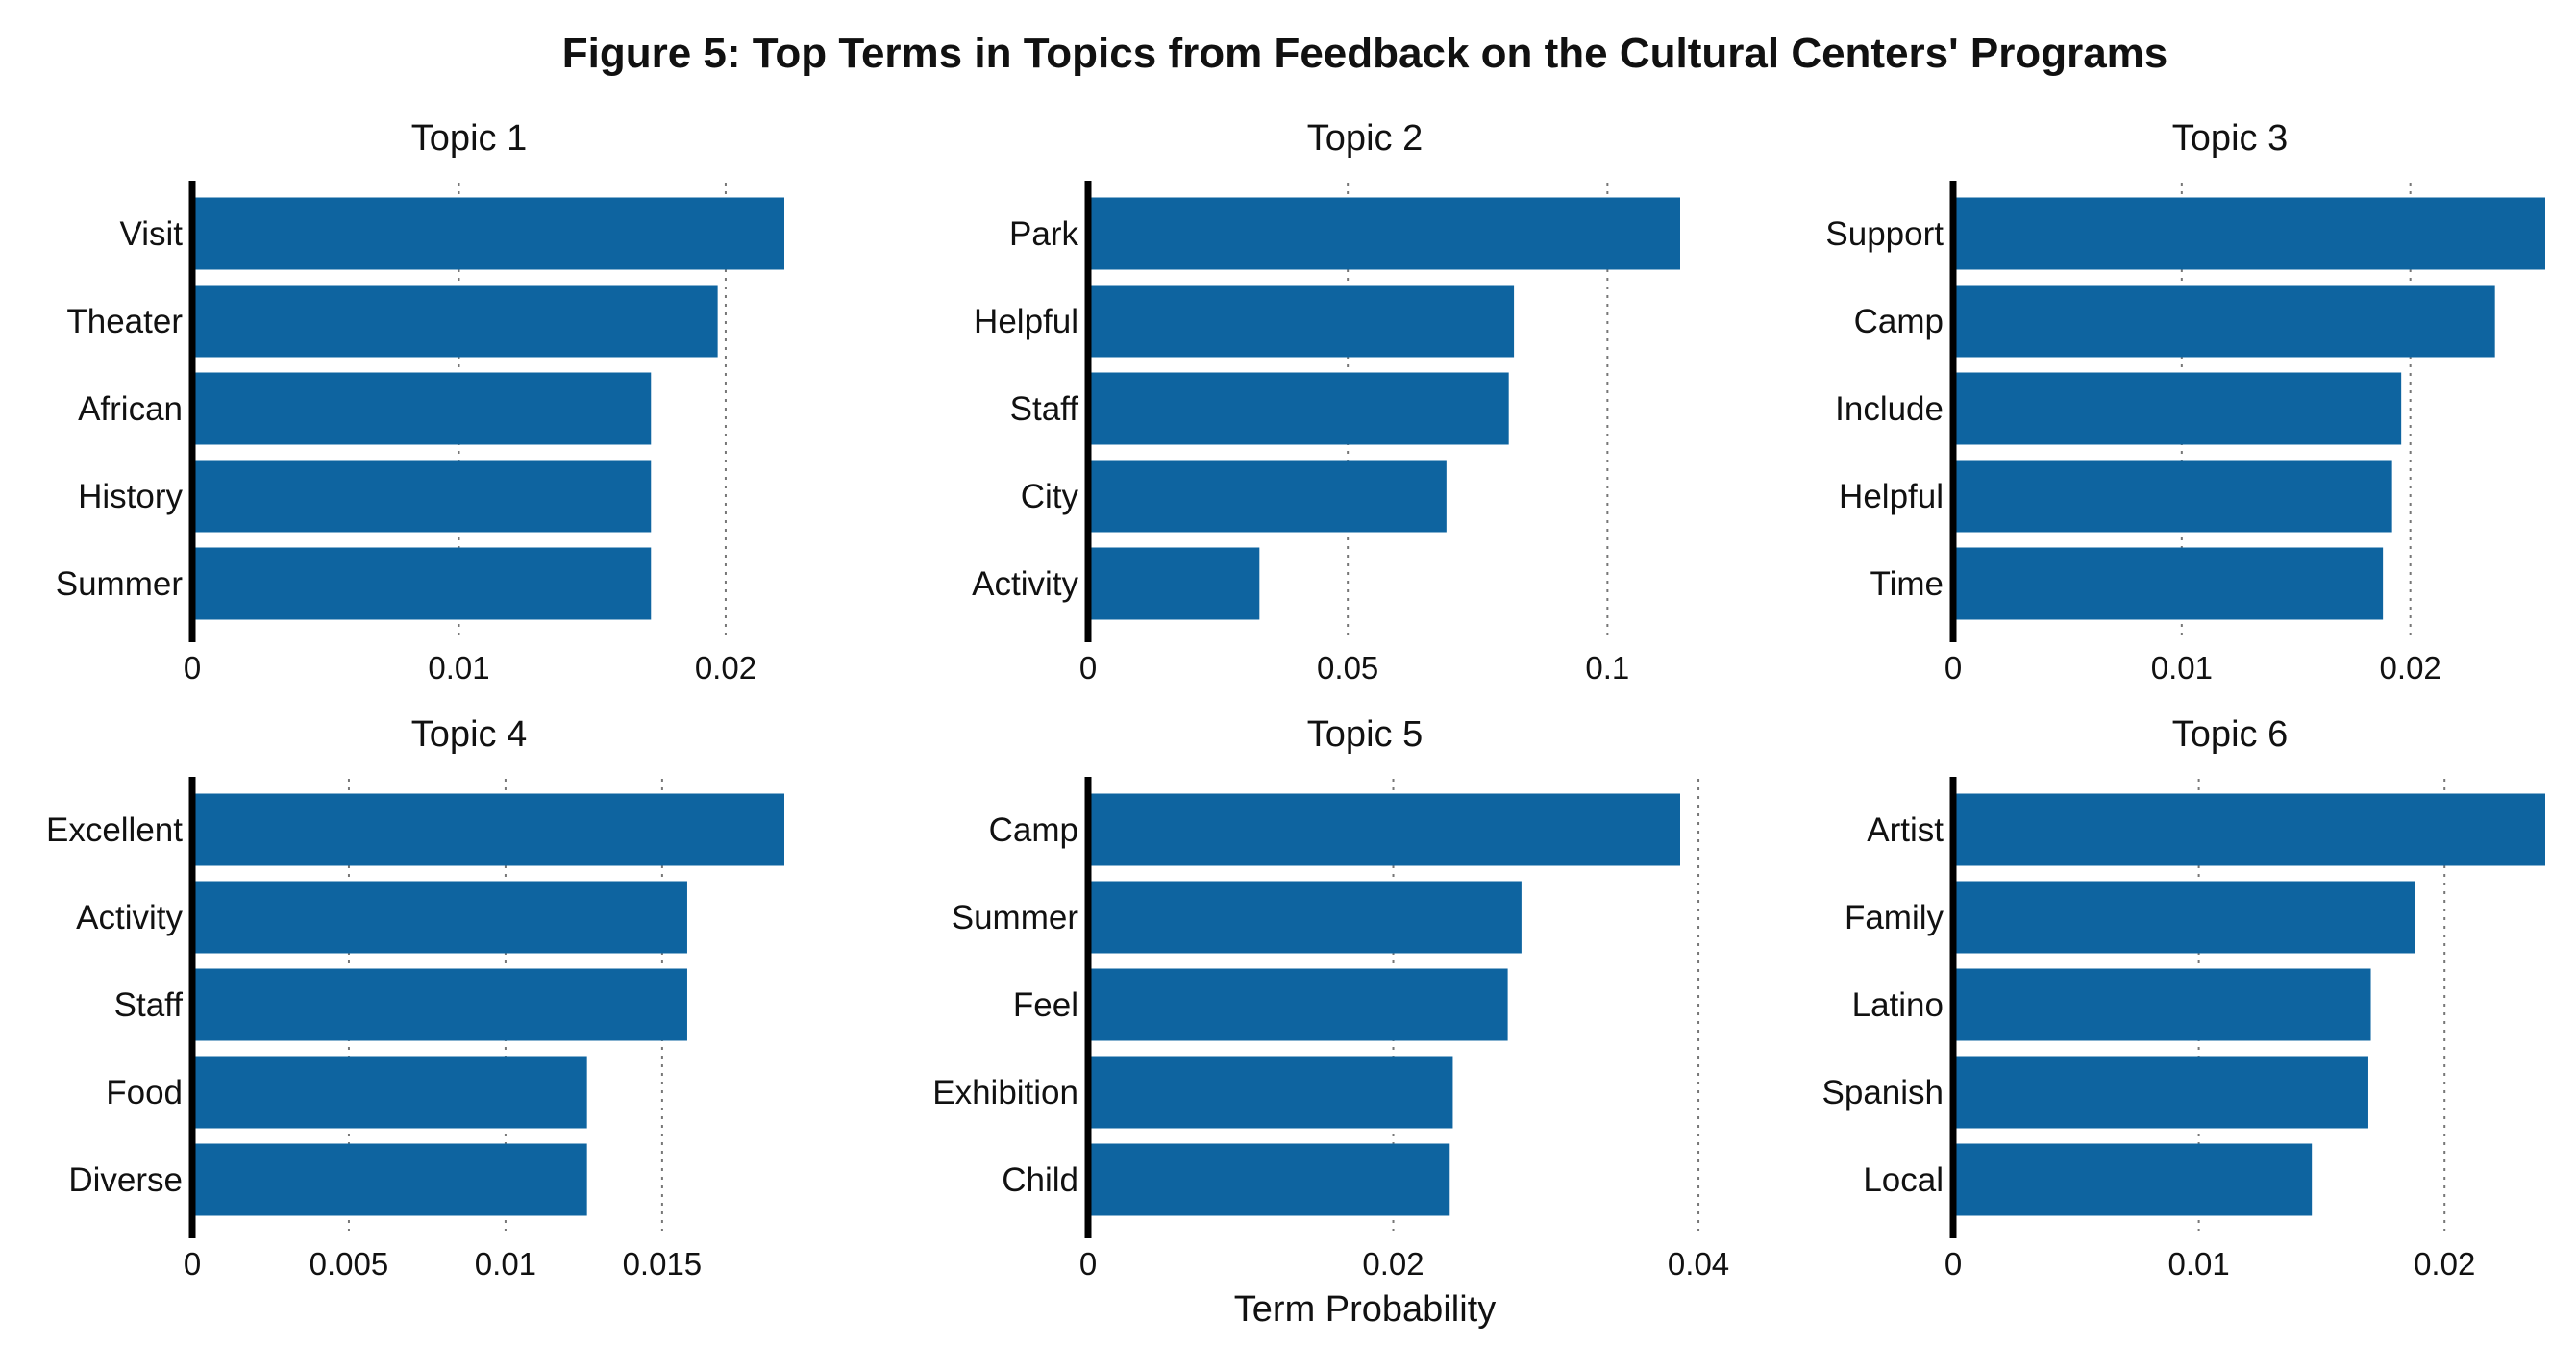 The height and width of the screenshot is (1346, 2576). Describe the element at coordinates (1365, 734) in the screenshot. I see `panel-title: Topic 5` at that location.